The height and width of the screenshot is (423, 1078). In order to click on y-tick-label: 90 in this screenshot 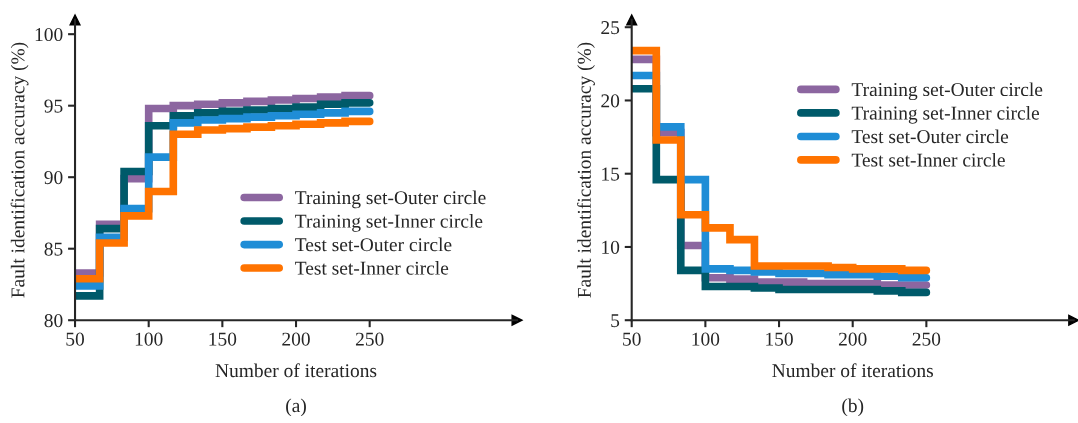, I will do `click(53, 178)`.